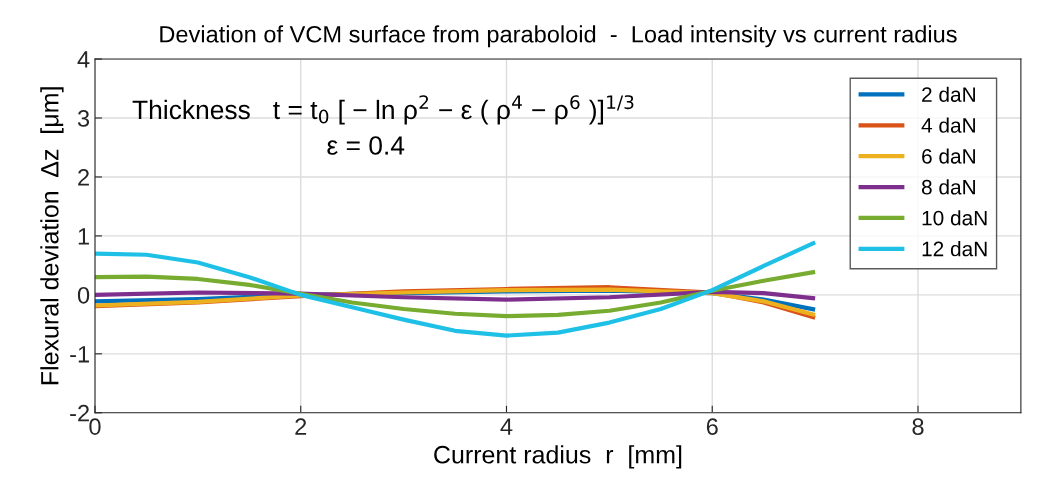  What do you see at coordinates (83, 295) in the screenshot?
I see `y-tick-label: 0` at bounding box center [83, 295].